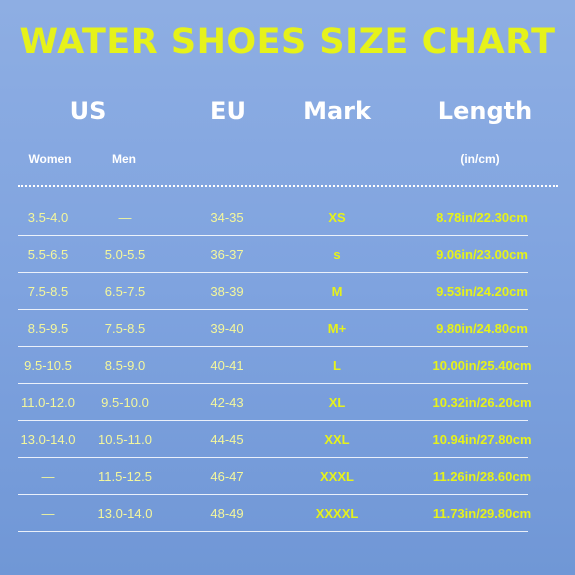 The width and height of the screenshot is (575, 575). I want to click on table-row: — 13.0-14.0 48-49 XXXXL 11.73in/29.80cm, so click(287, 514).